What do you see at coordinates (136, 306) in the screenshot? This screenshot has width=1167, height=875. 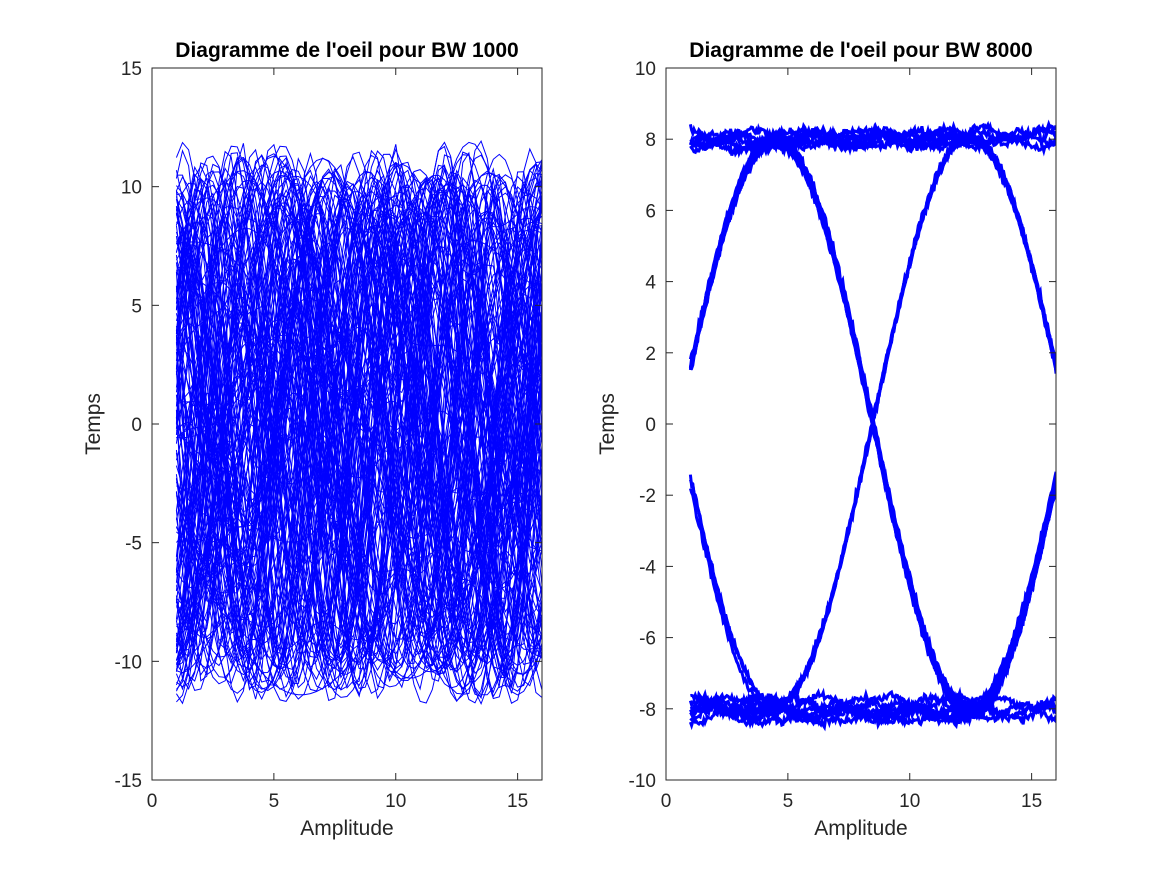 I see `c0-ytick-label-4: 5` at bounding box center [136, 306].